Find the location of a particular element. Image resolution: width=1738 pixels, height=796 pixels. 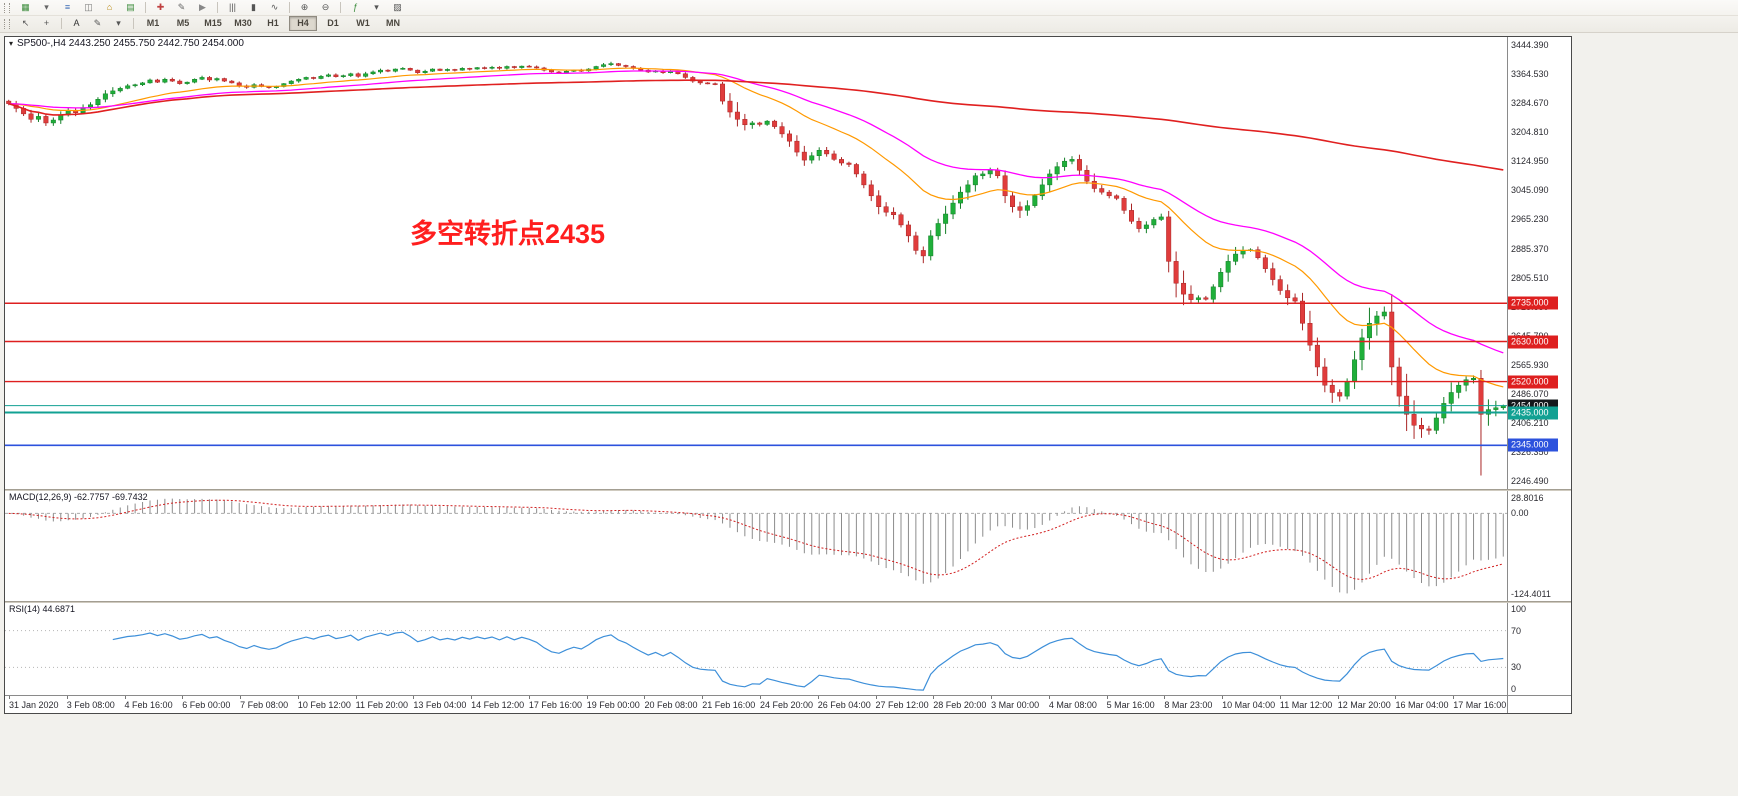

time-tick-label: 4 Mar 08:00 is located at coordinates (1072, 705).